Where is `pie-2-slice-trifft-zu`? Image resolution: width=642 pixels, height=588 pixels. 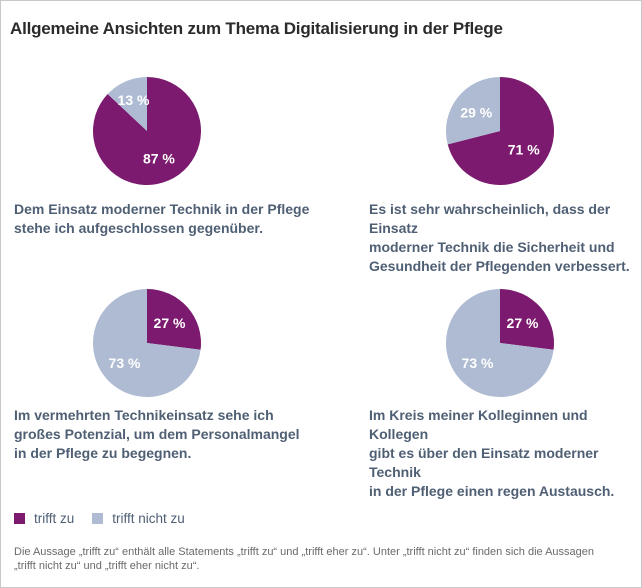 pie-2-slice-trifft-zu is located at coordinates (500, 131).